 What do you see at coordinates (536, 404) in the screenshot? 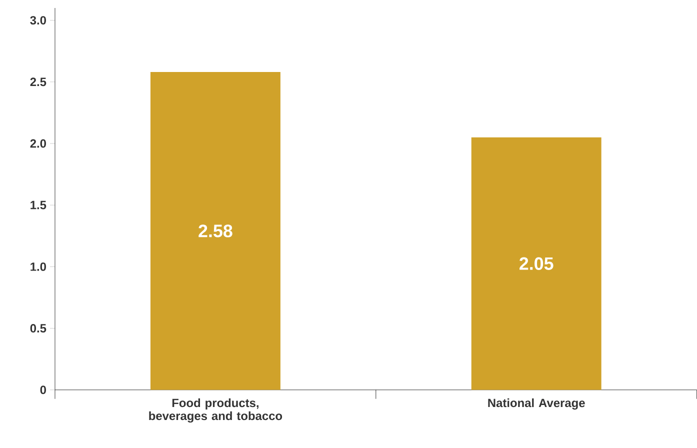
I see `x-tick-label: National Average` at bounding box center [536, 404].